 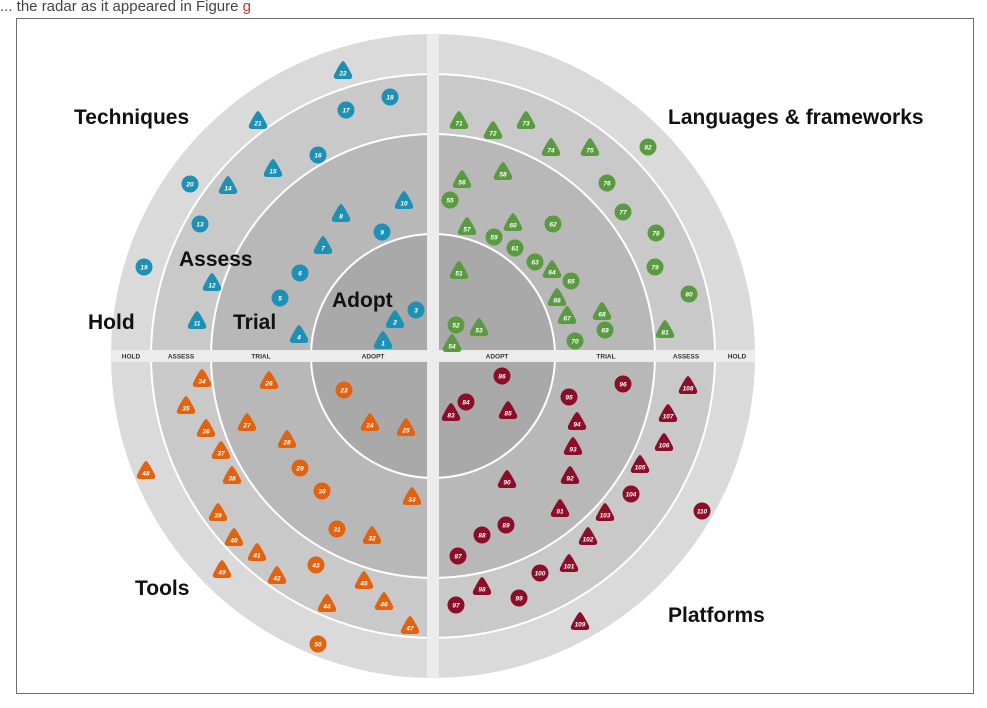 I want to click on blip-43: 43, so click(x=316, y=565).